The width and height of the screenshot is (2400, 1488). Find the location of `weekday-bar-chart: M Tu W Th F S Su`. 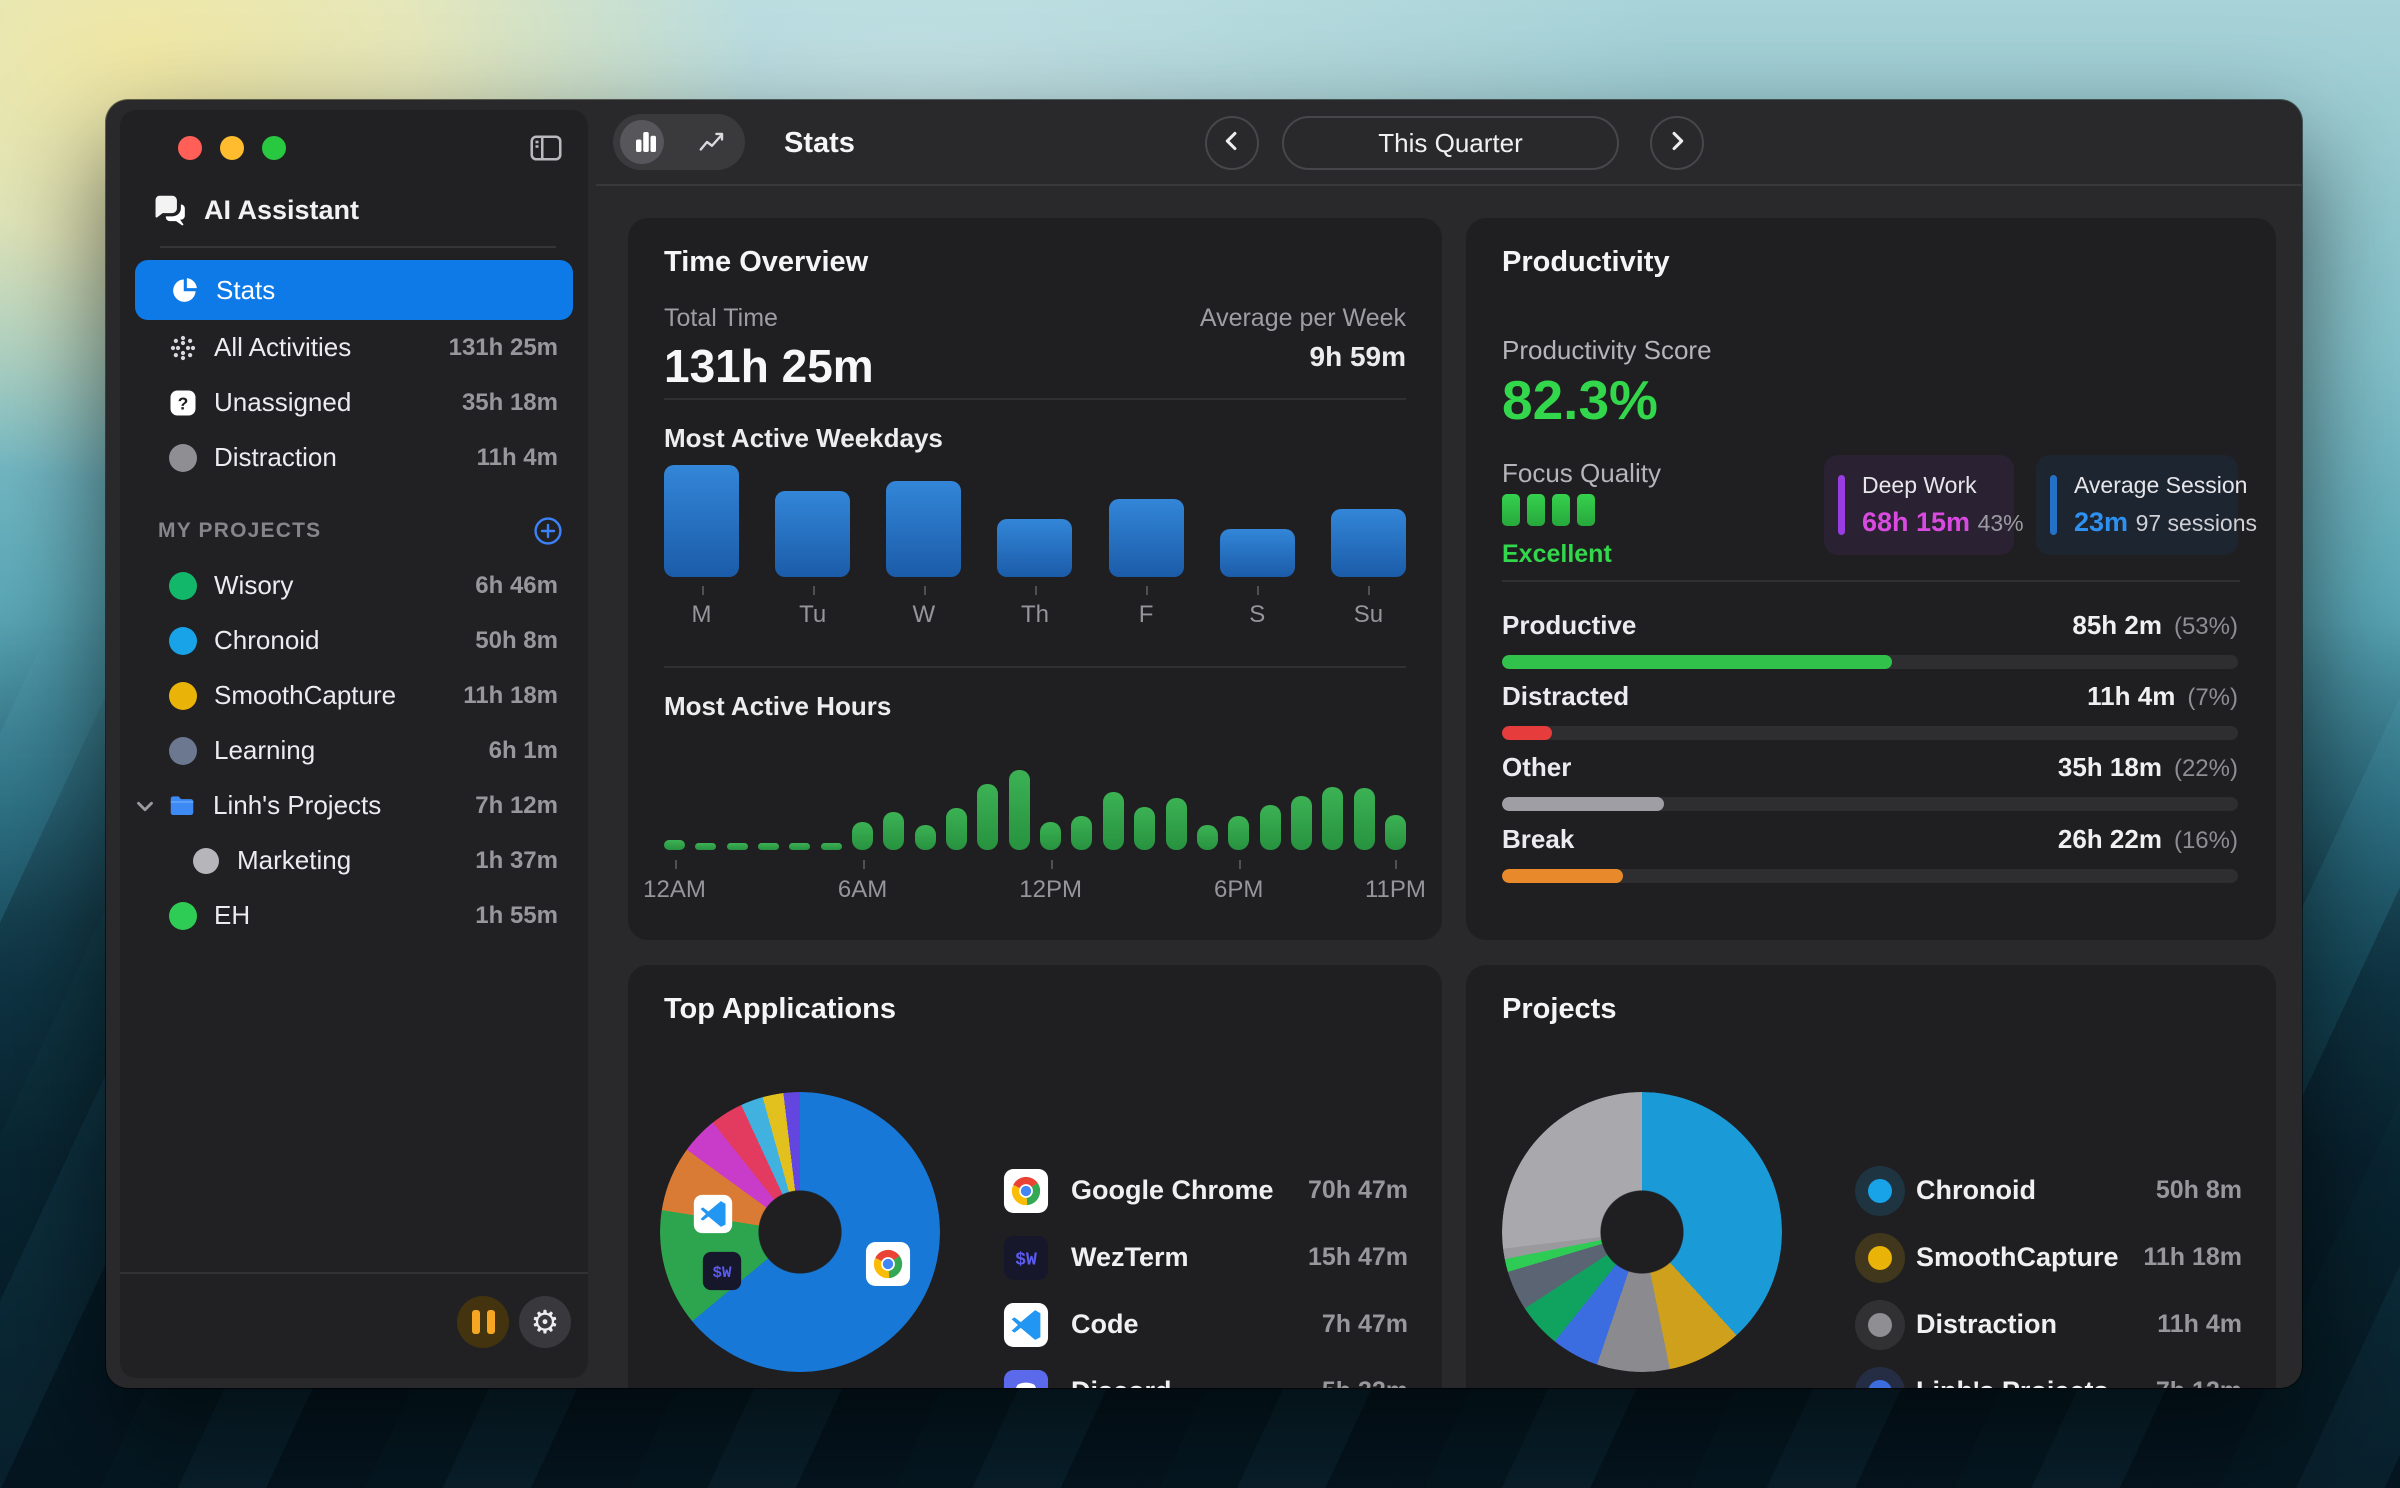

weekday-bar-chart: M Tu W Th F S Su is located at coordinates (1035, 546).